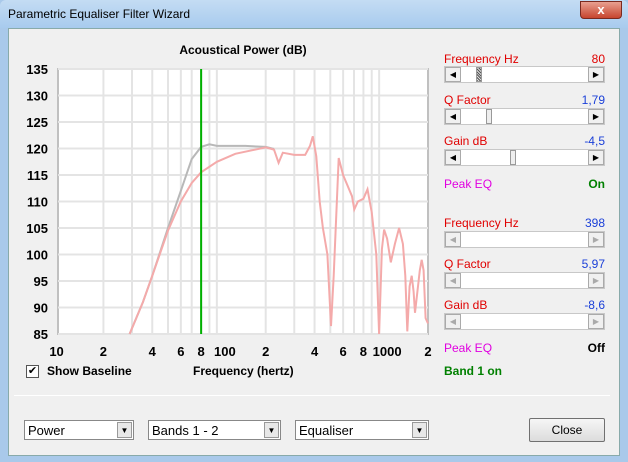 The width and height of the screenshot is (628, 462). Describe the element at coordinates (37, 175) in the screenshot. I see `y-tick-label: 115` at that location.